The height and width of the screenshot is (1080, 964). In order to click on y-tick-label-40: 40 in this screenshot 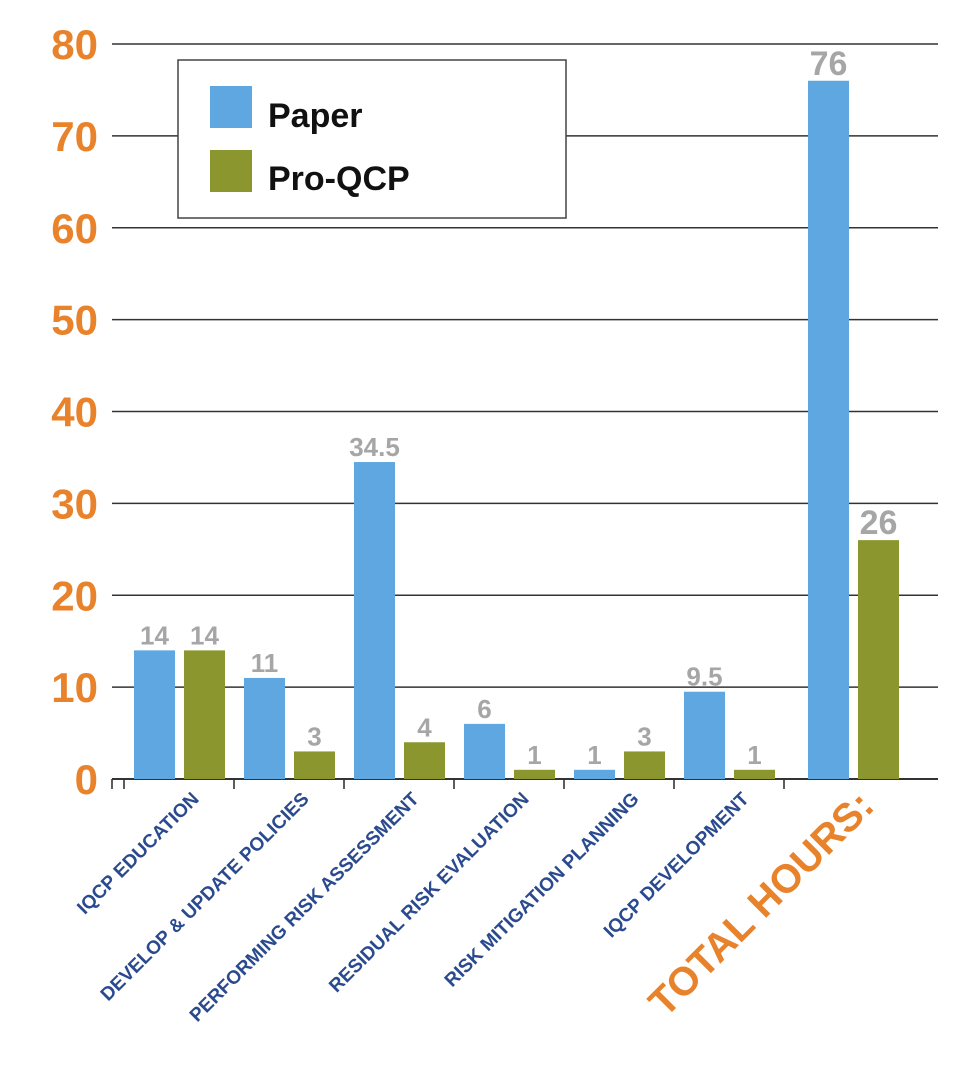, I will do `click(74, 412)`.